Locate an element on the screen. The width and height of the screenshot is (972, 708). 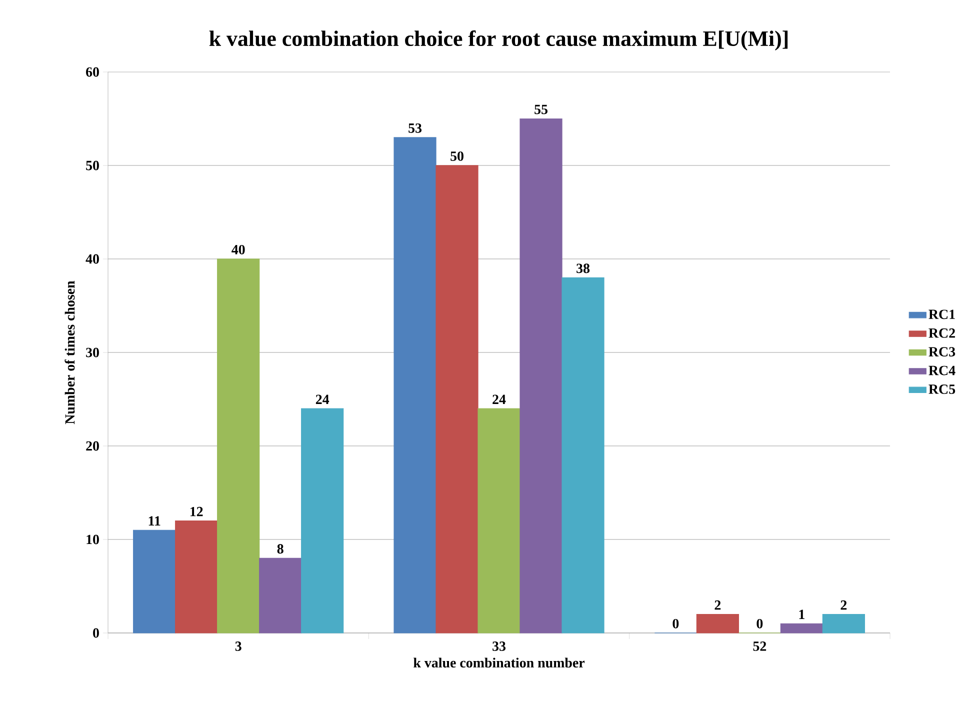
data-label: 53 is located at coordinates (415, 128).